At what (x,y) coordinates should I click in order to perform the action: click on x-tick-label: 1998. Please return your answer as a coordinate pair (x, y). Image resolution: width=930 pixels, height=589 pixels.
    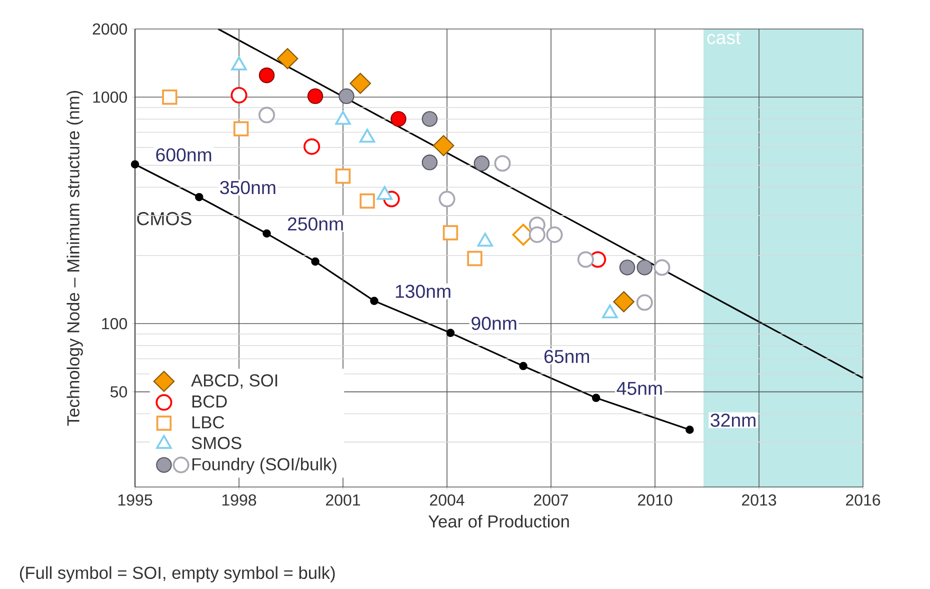
    Looking at the image, I should click on (239, 500).